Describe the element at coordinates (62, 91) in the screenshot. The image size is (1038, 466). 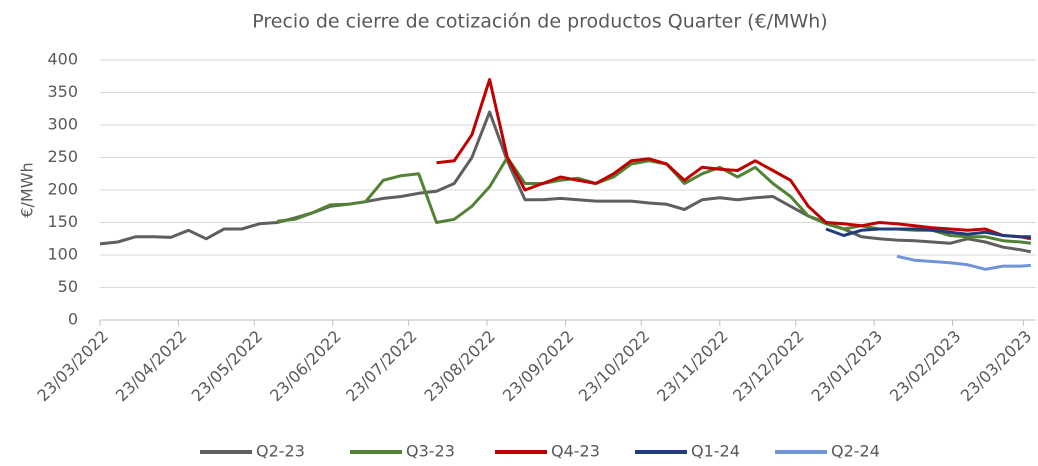
I see `y-tick-label: 350` at that location.